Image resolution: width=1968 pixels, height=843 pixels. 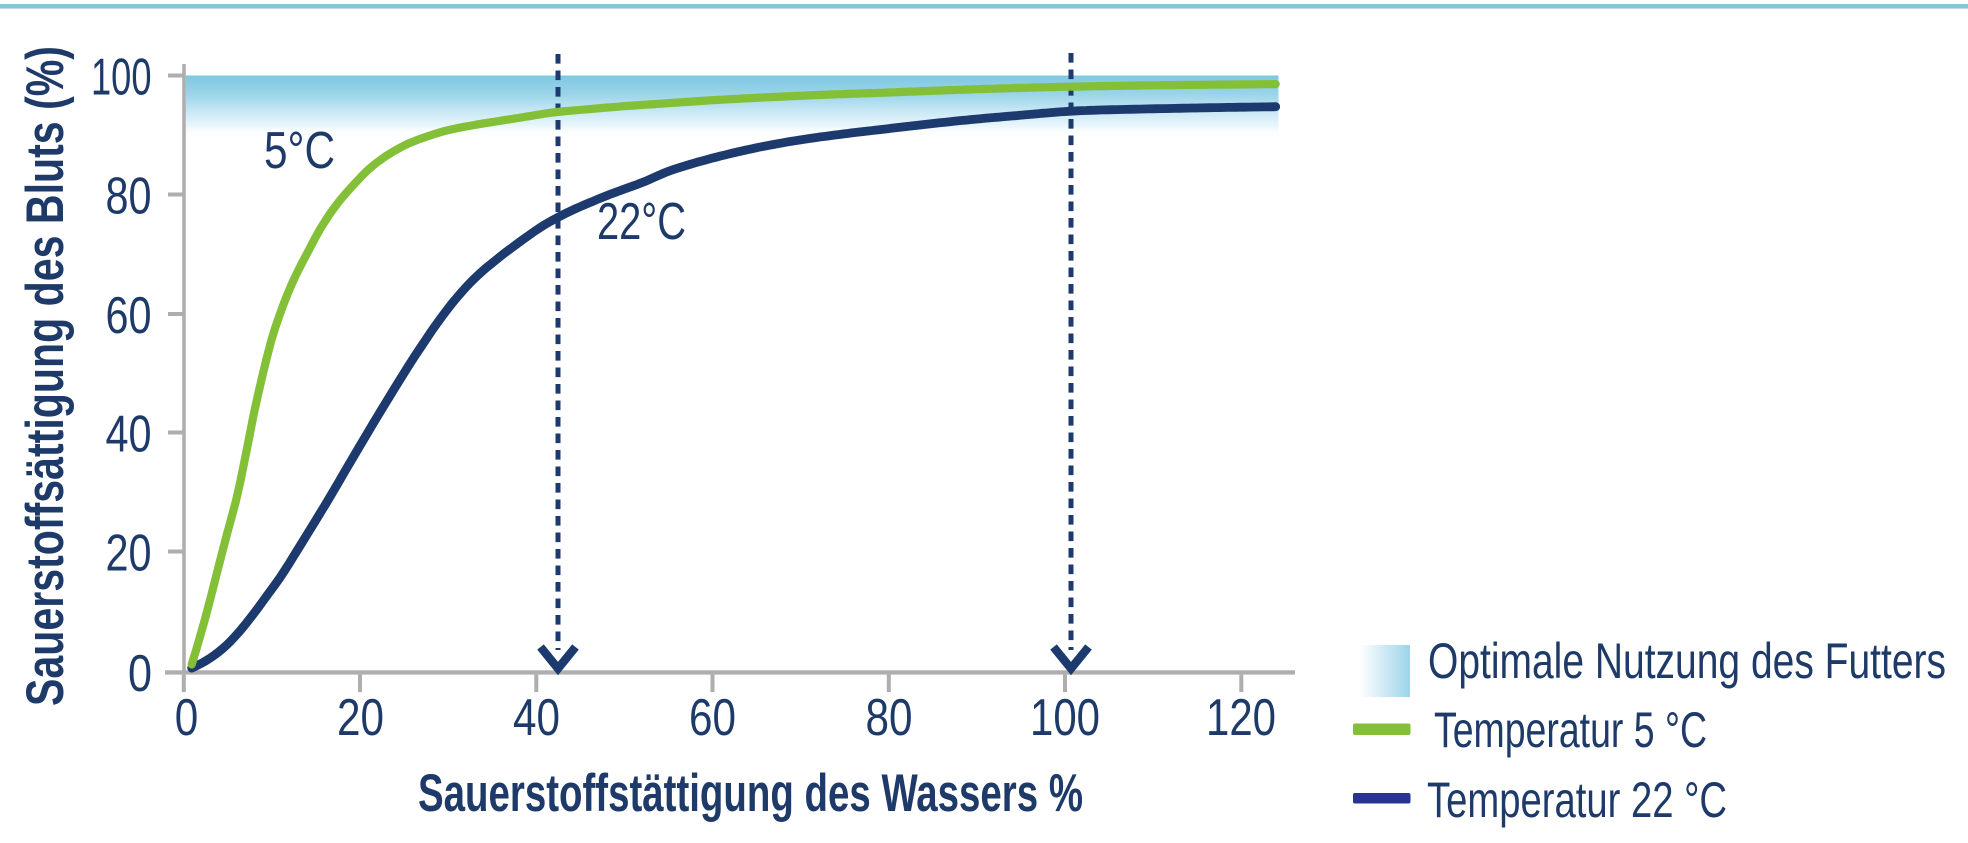 What do you see at coordinates (1241, 718) in the screenshot?
I see `svg-text: 120` at bounding box center [1241, 718].